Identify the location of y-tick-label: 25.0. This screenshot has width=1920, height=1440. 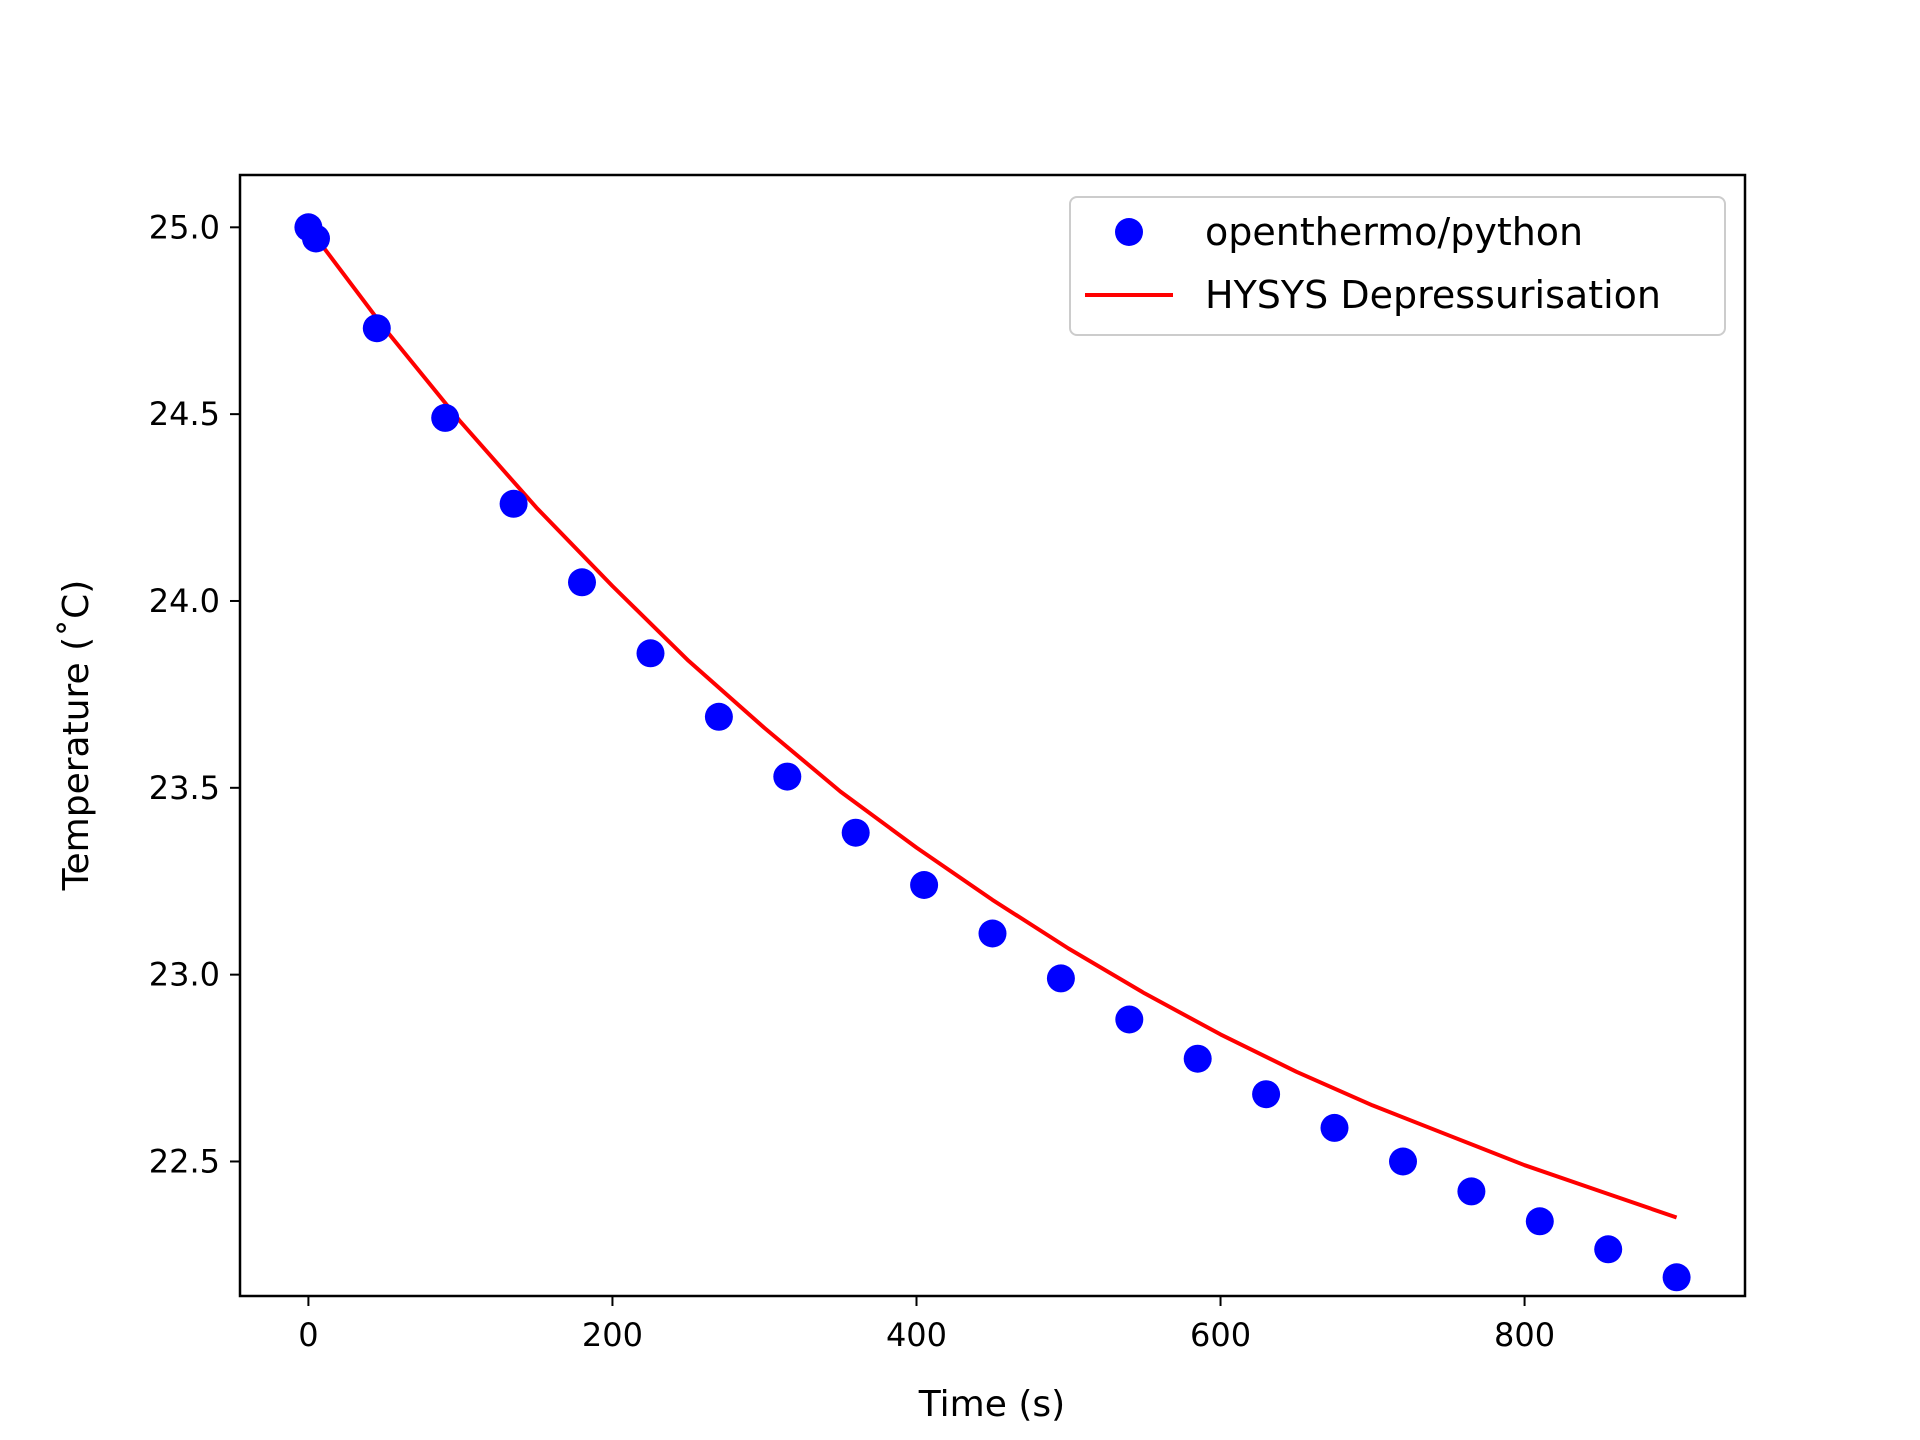
(184, 227).